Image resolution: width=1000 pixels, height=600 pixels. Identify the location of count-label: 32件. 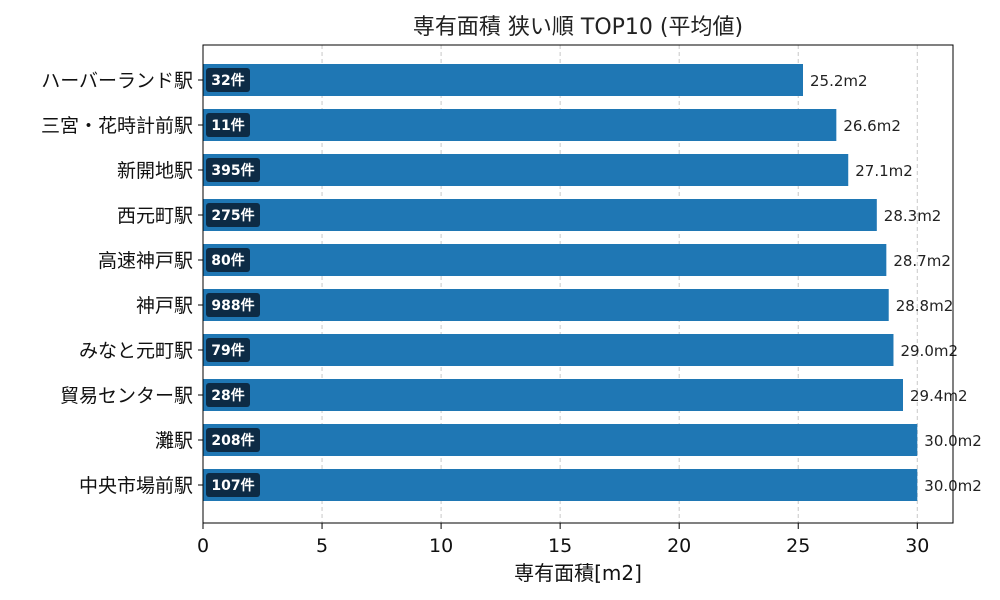
(227, 80).